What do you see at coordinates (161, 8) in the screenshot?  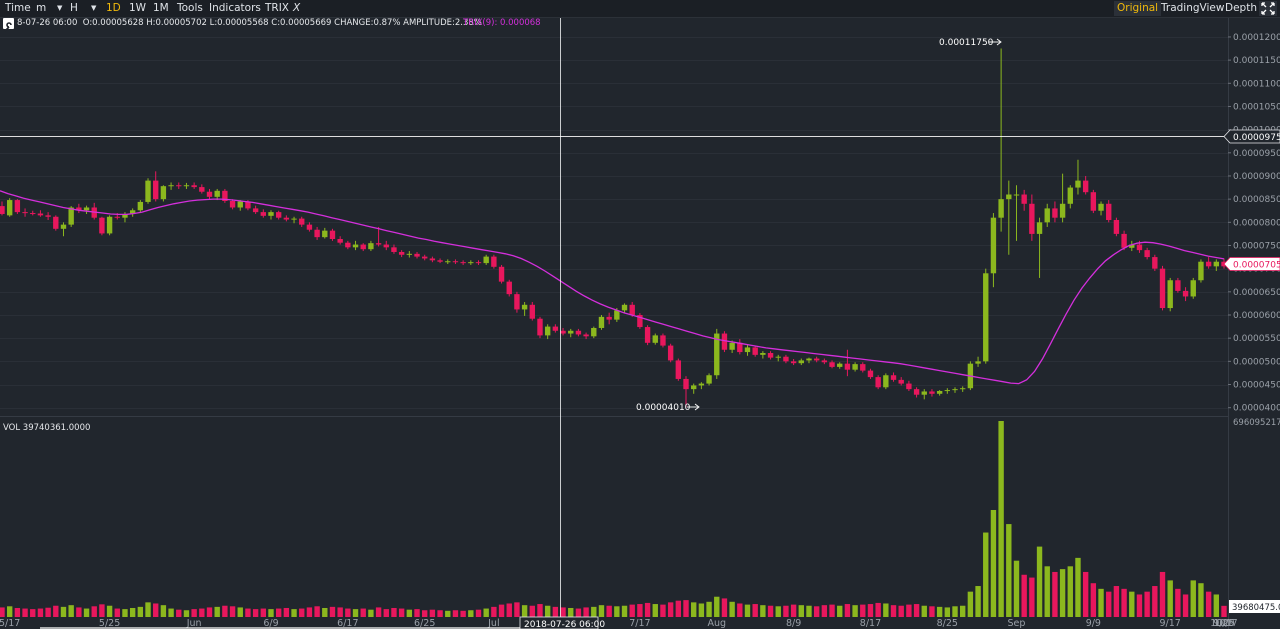 I see `interval-1m-button: 1M` at bounding box center [161, 8].